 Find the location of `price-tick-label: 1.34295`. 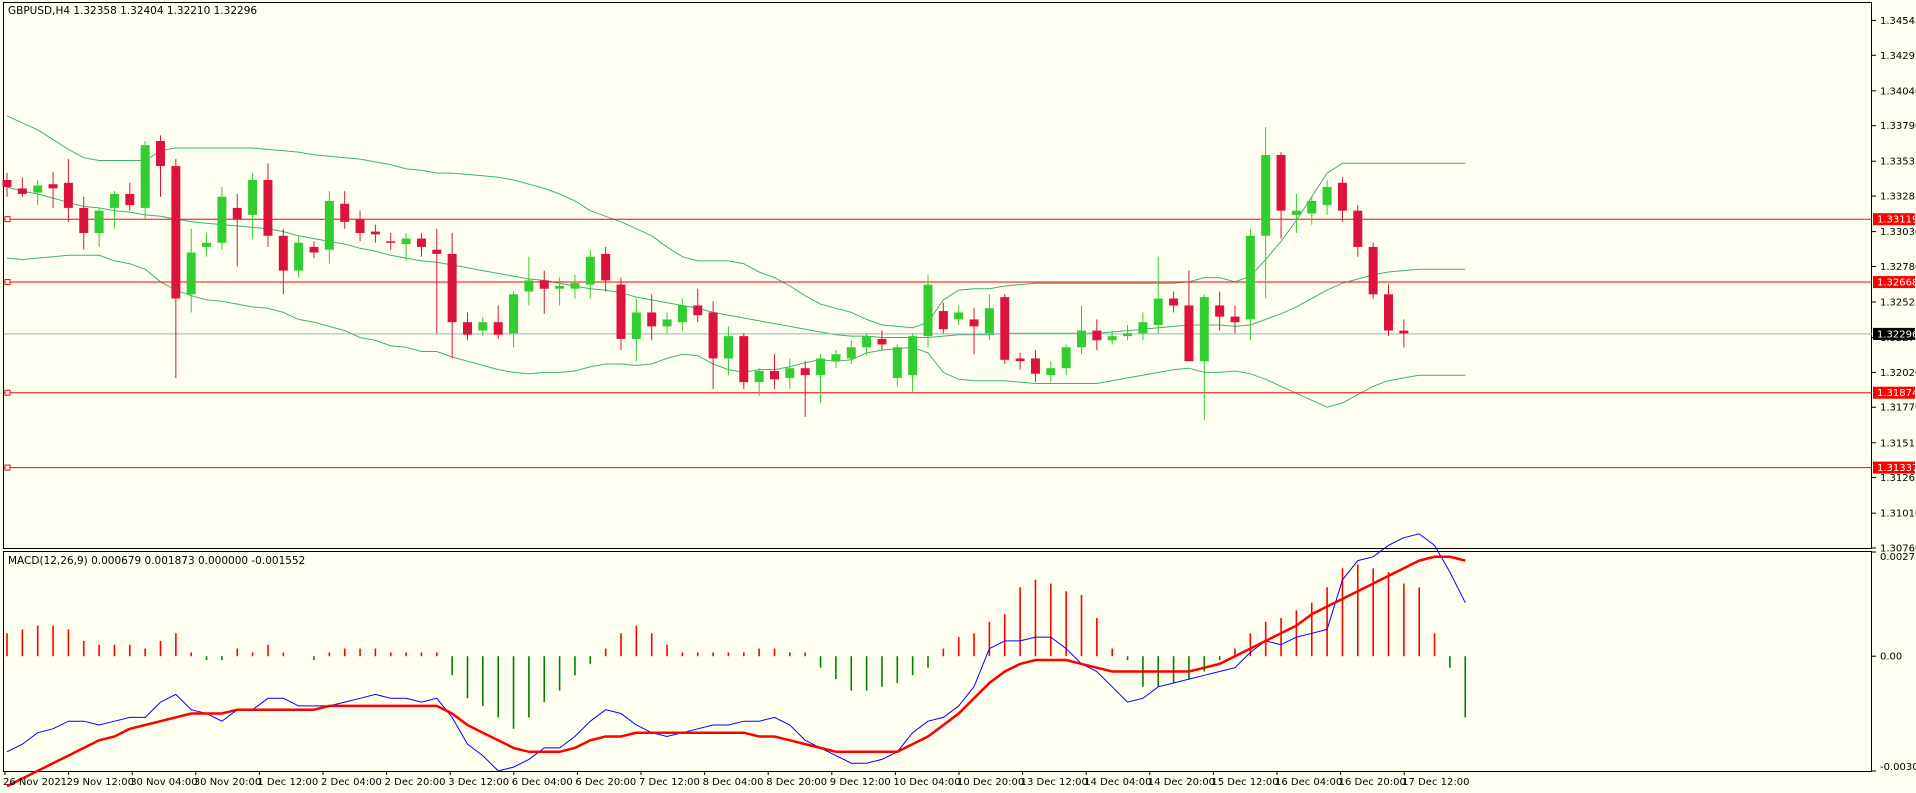

price-tick-label: 1.34295 is located at coordinates (1898, 56).